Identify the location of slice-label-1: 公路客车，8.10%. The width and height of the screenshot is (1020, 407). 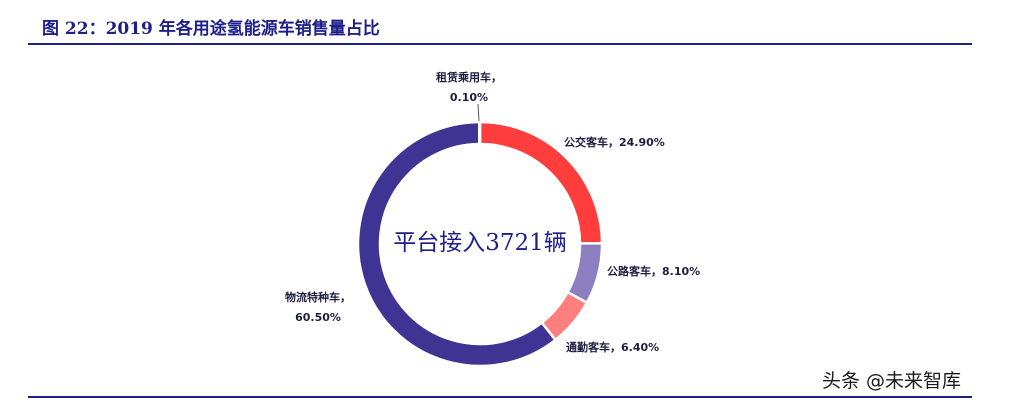
(653, 271).